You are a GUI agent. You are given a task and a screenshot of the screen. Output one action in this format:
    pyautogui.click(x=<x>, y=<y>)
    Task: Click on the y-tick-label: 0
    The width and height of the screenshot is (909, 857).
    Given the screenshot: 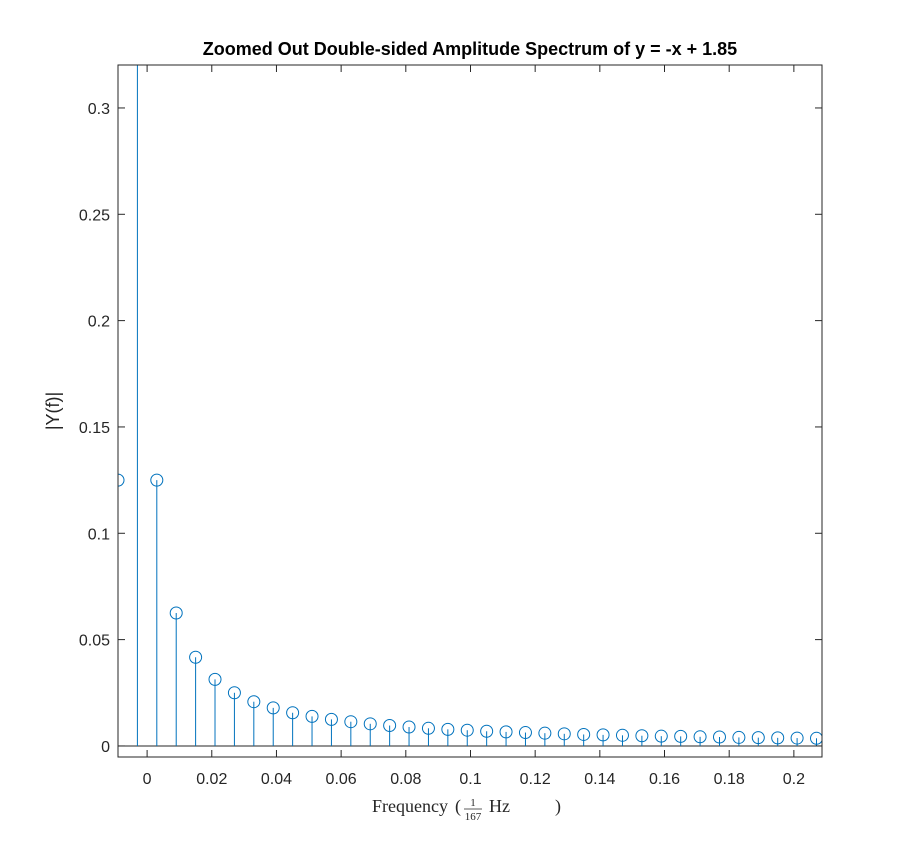 What is the action you would take?
    pyautogui.click(x=105, y=747)
    